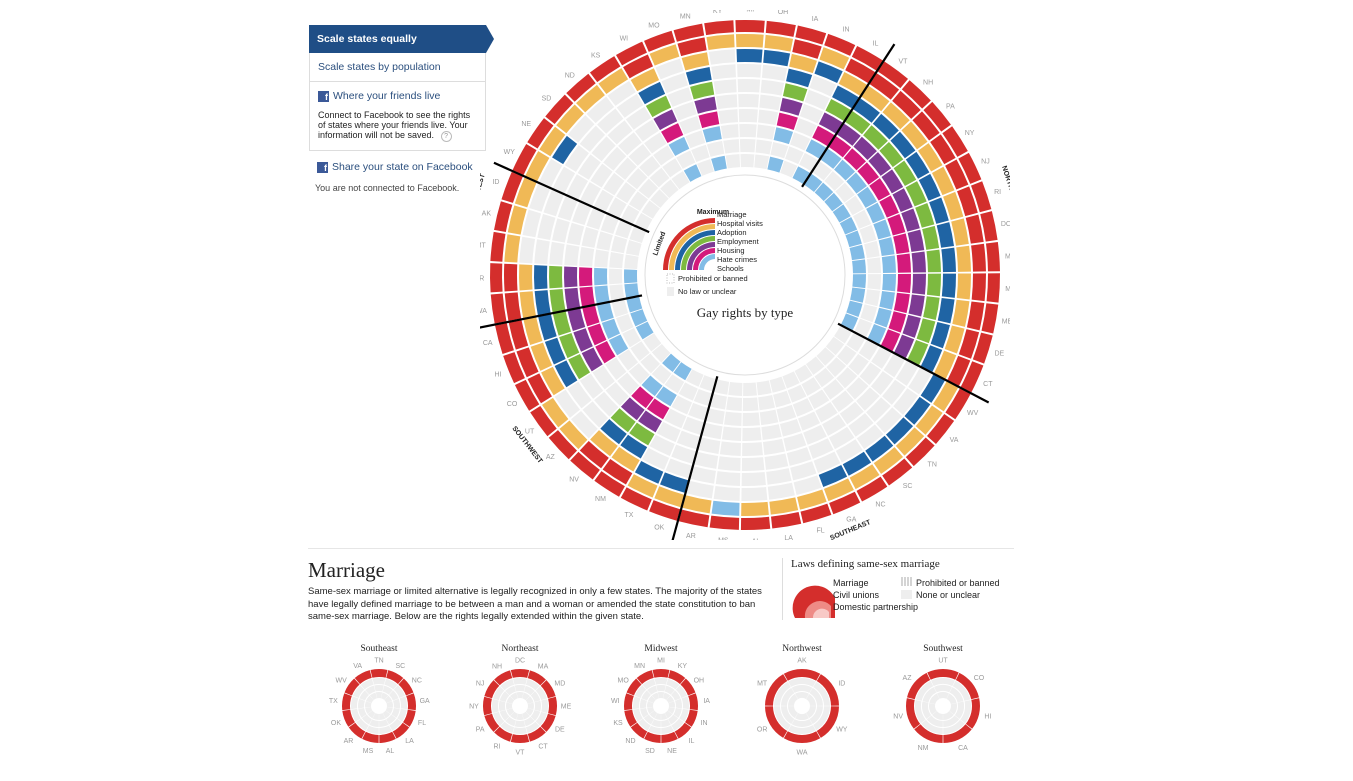  I want to click on friends-link: f Where your friends live, so click(397, 96).